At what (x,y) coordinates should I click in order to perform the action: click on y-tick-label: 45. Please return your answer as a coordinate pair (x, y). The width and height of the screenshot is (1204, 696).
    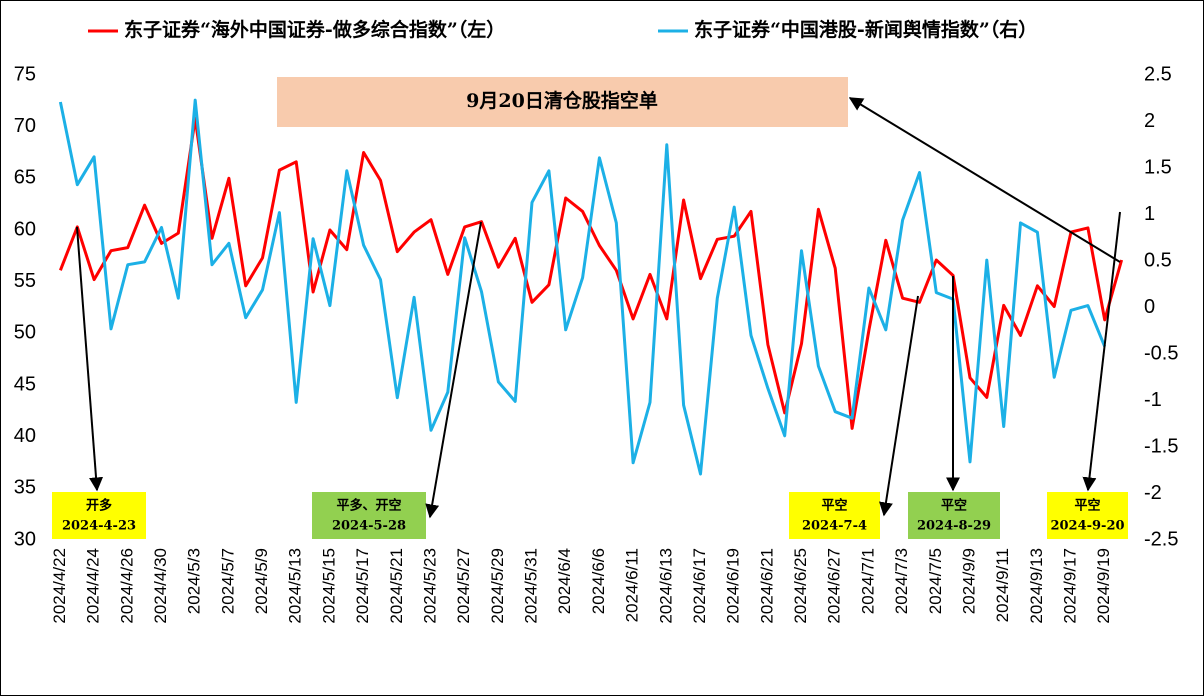
    Looking at the image, I should click on (25, 384).